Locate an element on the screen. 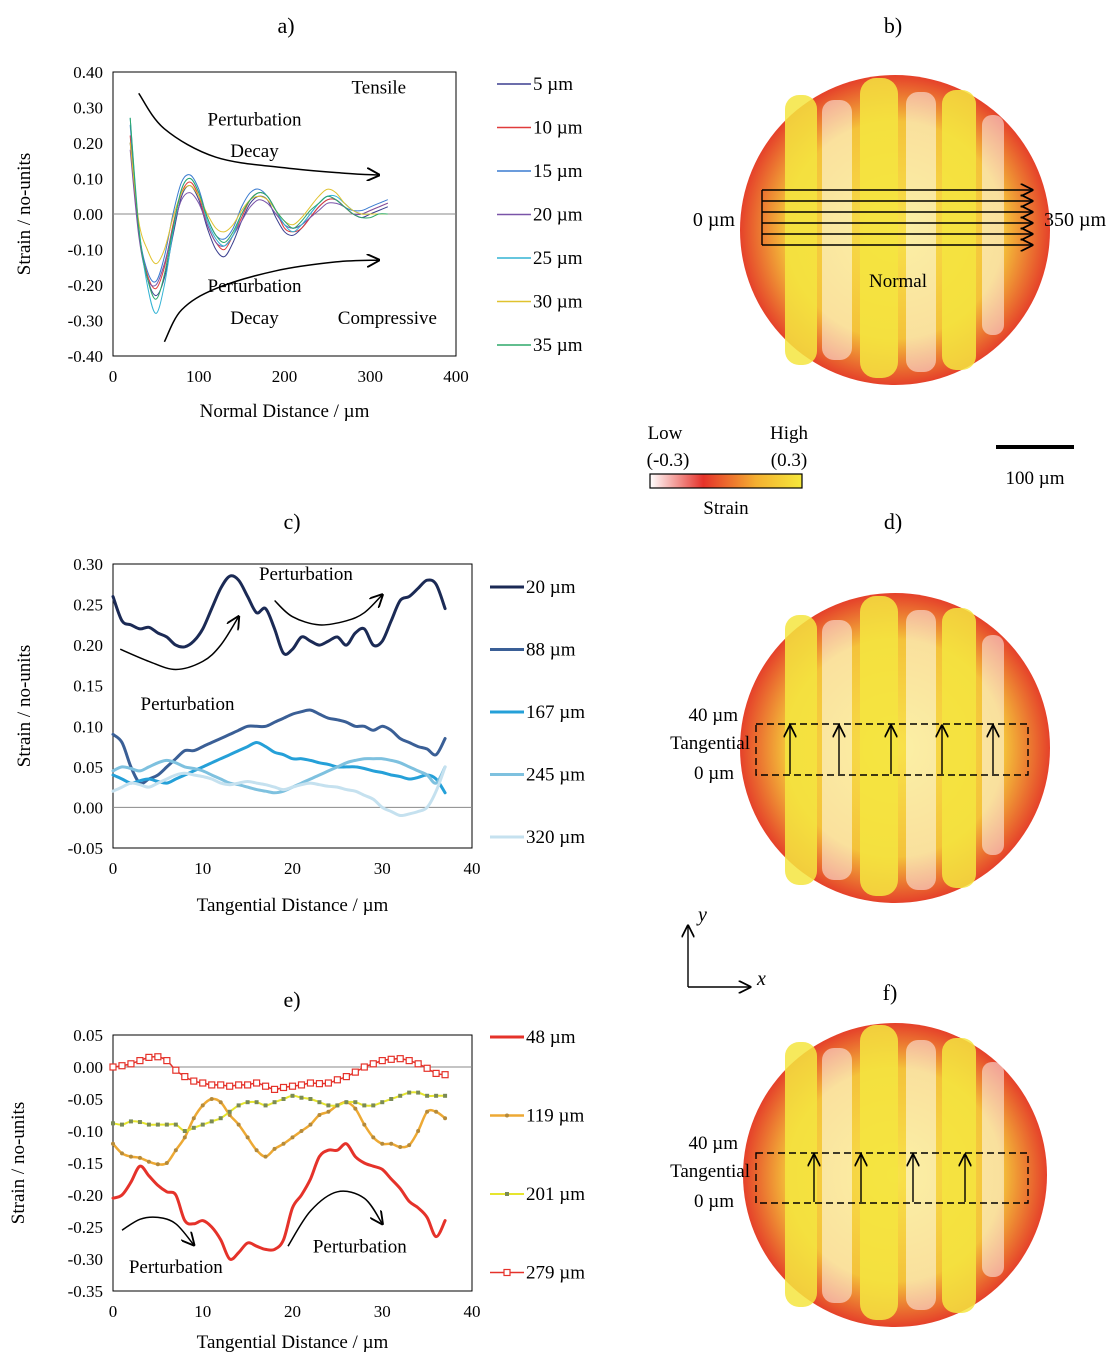 The image size is (1113, 1354). white-gaps-d is located at coordinates (913, 750).